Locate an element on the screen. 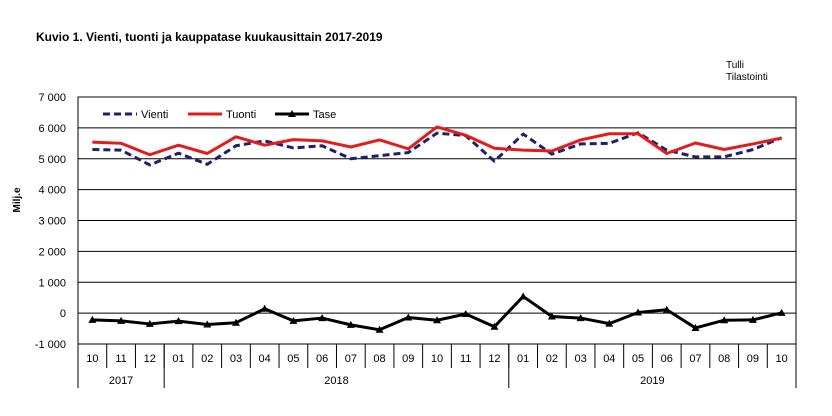 This screenshot has height=416, width=832. year-label: 2019 is located at coordinates (652, 381).